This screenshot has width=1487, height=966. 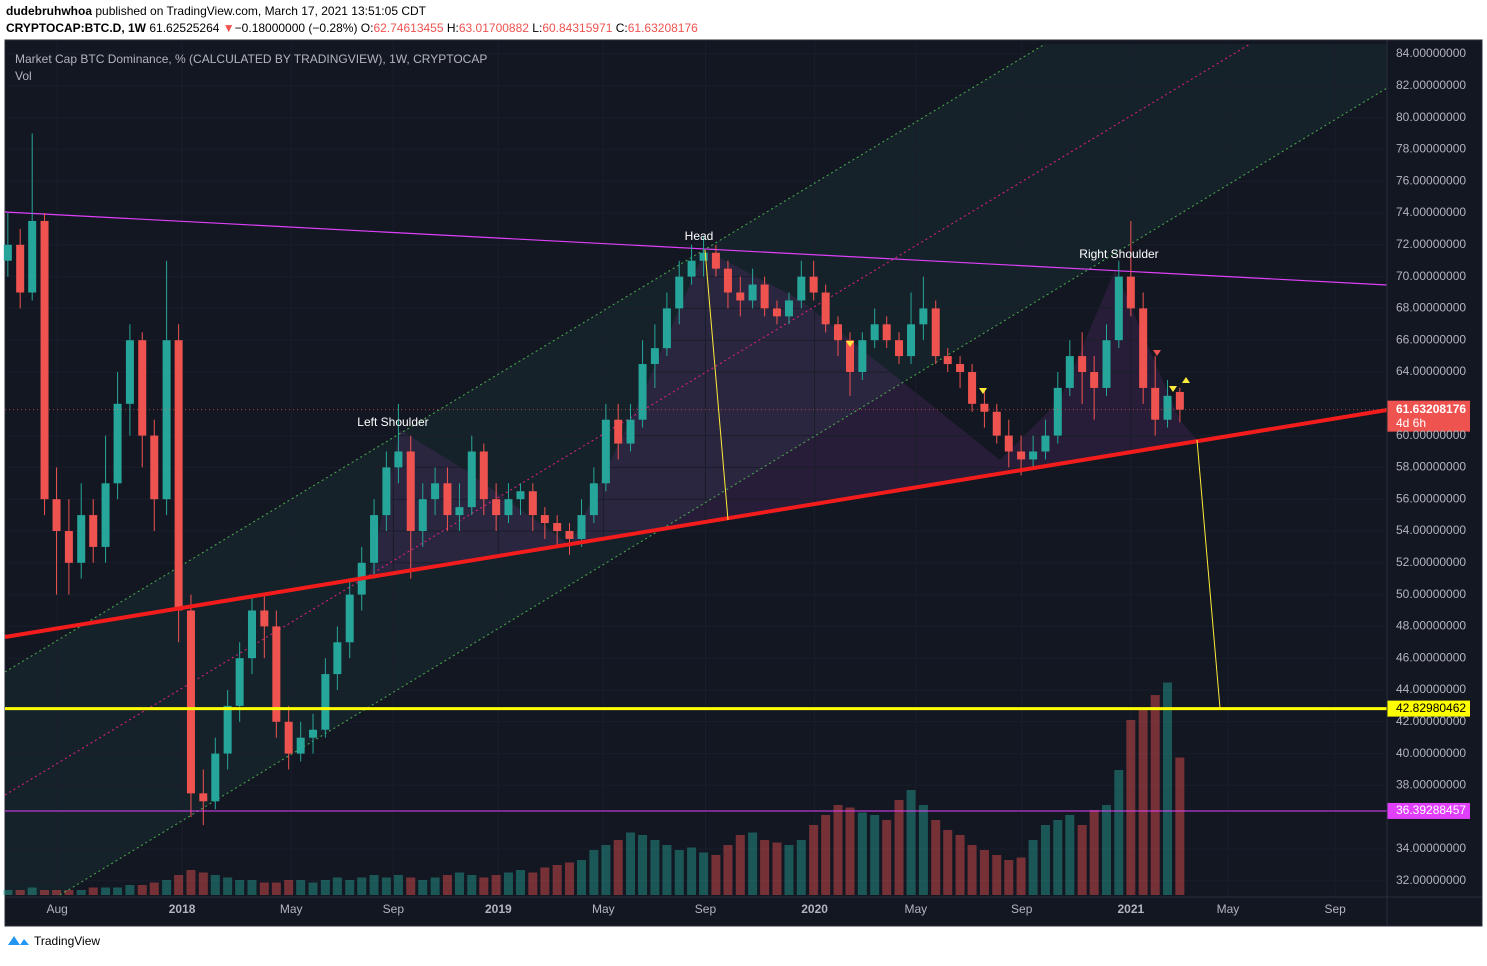 What do you see at coordinates (716, 385) in the screenshot?
I see `target-arrow` at bounding box center [716, 385].